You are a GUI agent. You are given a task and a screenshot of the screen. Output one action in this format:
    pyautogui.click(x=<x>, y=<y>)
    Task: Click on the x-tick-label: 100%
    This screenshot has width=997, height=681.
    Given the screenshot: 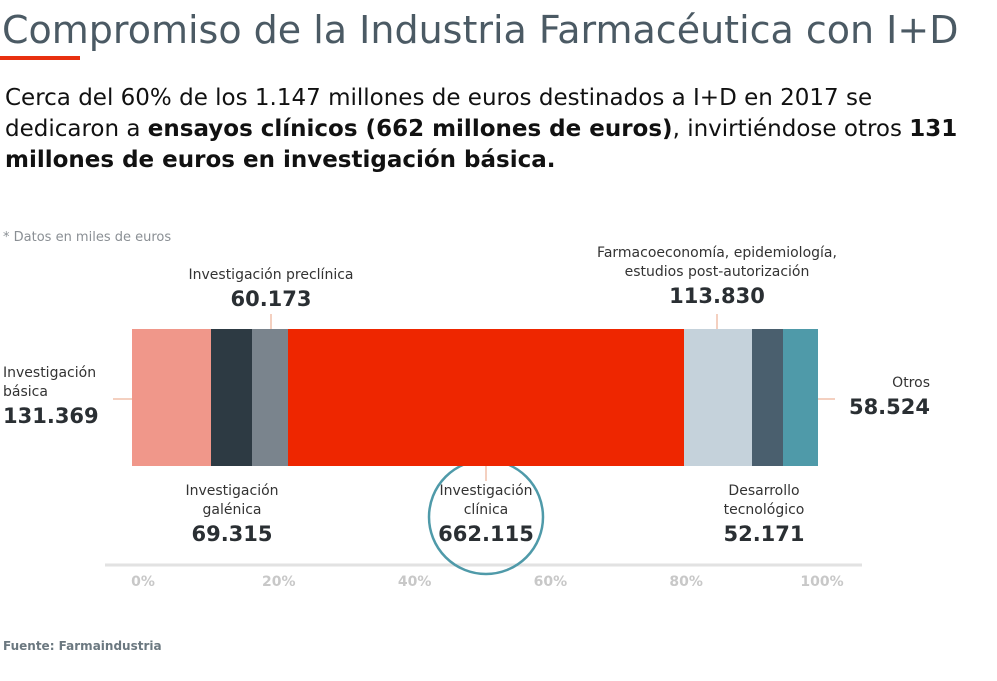 What is the action you would take?
    pyautogui.click(x=822, y=582)
    